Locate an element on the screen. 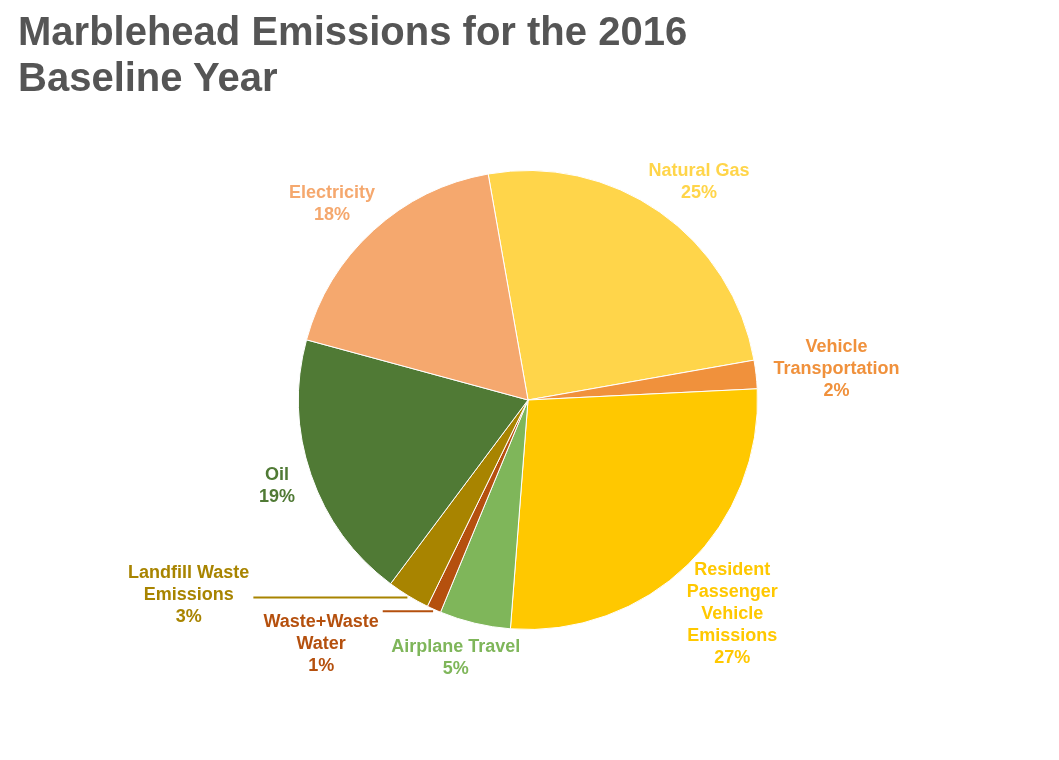 The width and height of the screenshot is (1059, 760). slice-label: Landfill Waste Emissions is located at coordinates (189, 582).